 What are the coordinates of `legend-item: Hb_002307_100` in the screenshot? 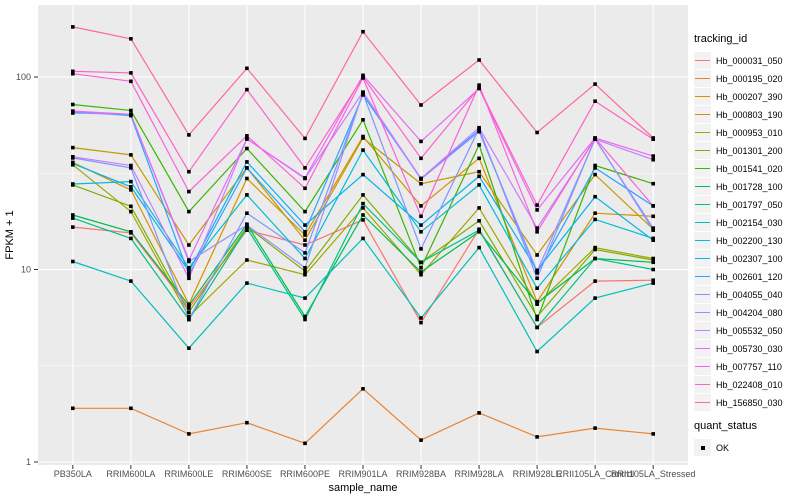 It's located at (747, 258).